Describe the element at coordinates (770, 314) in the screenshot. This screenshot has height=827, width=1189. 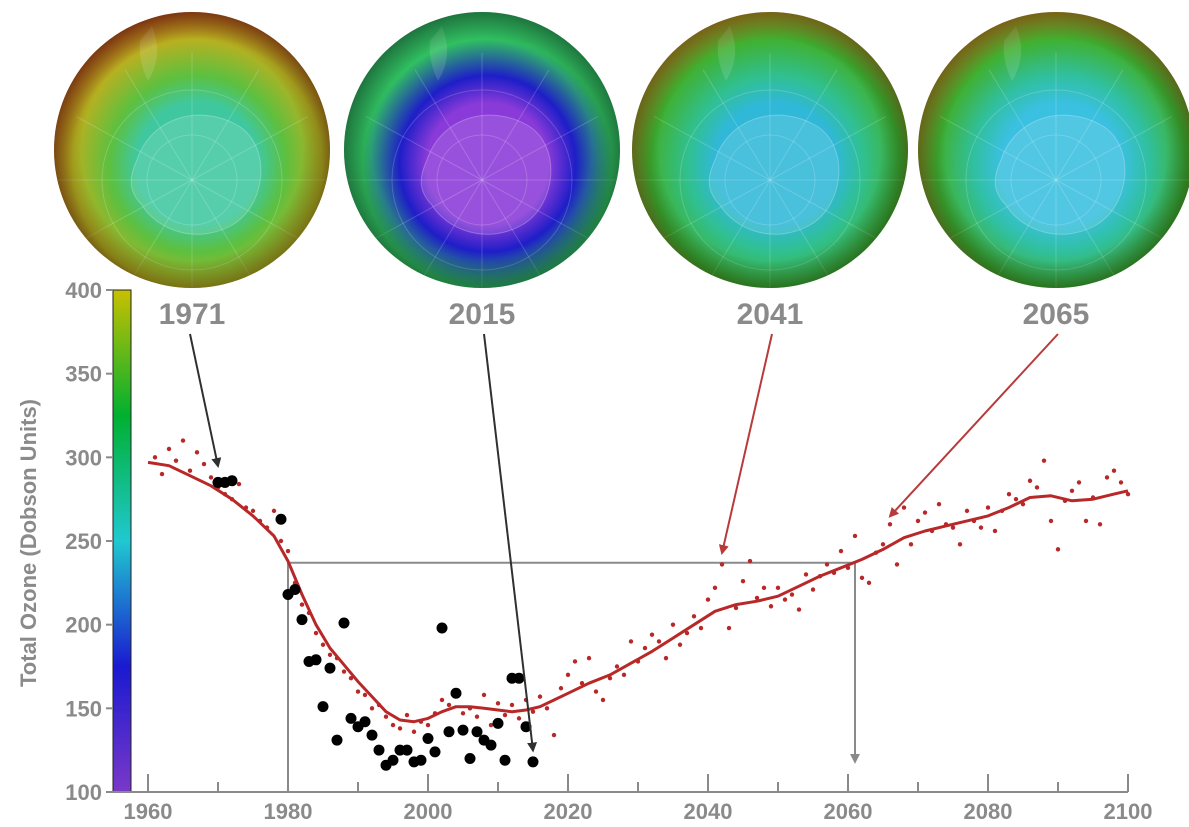
I see `year-label-2041: 2041` at that location.